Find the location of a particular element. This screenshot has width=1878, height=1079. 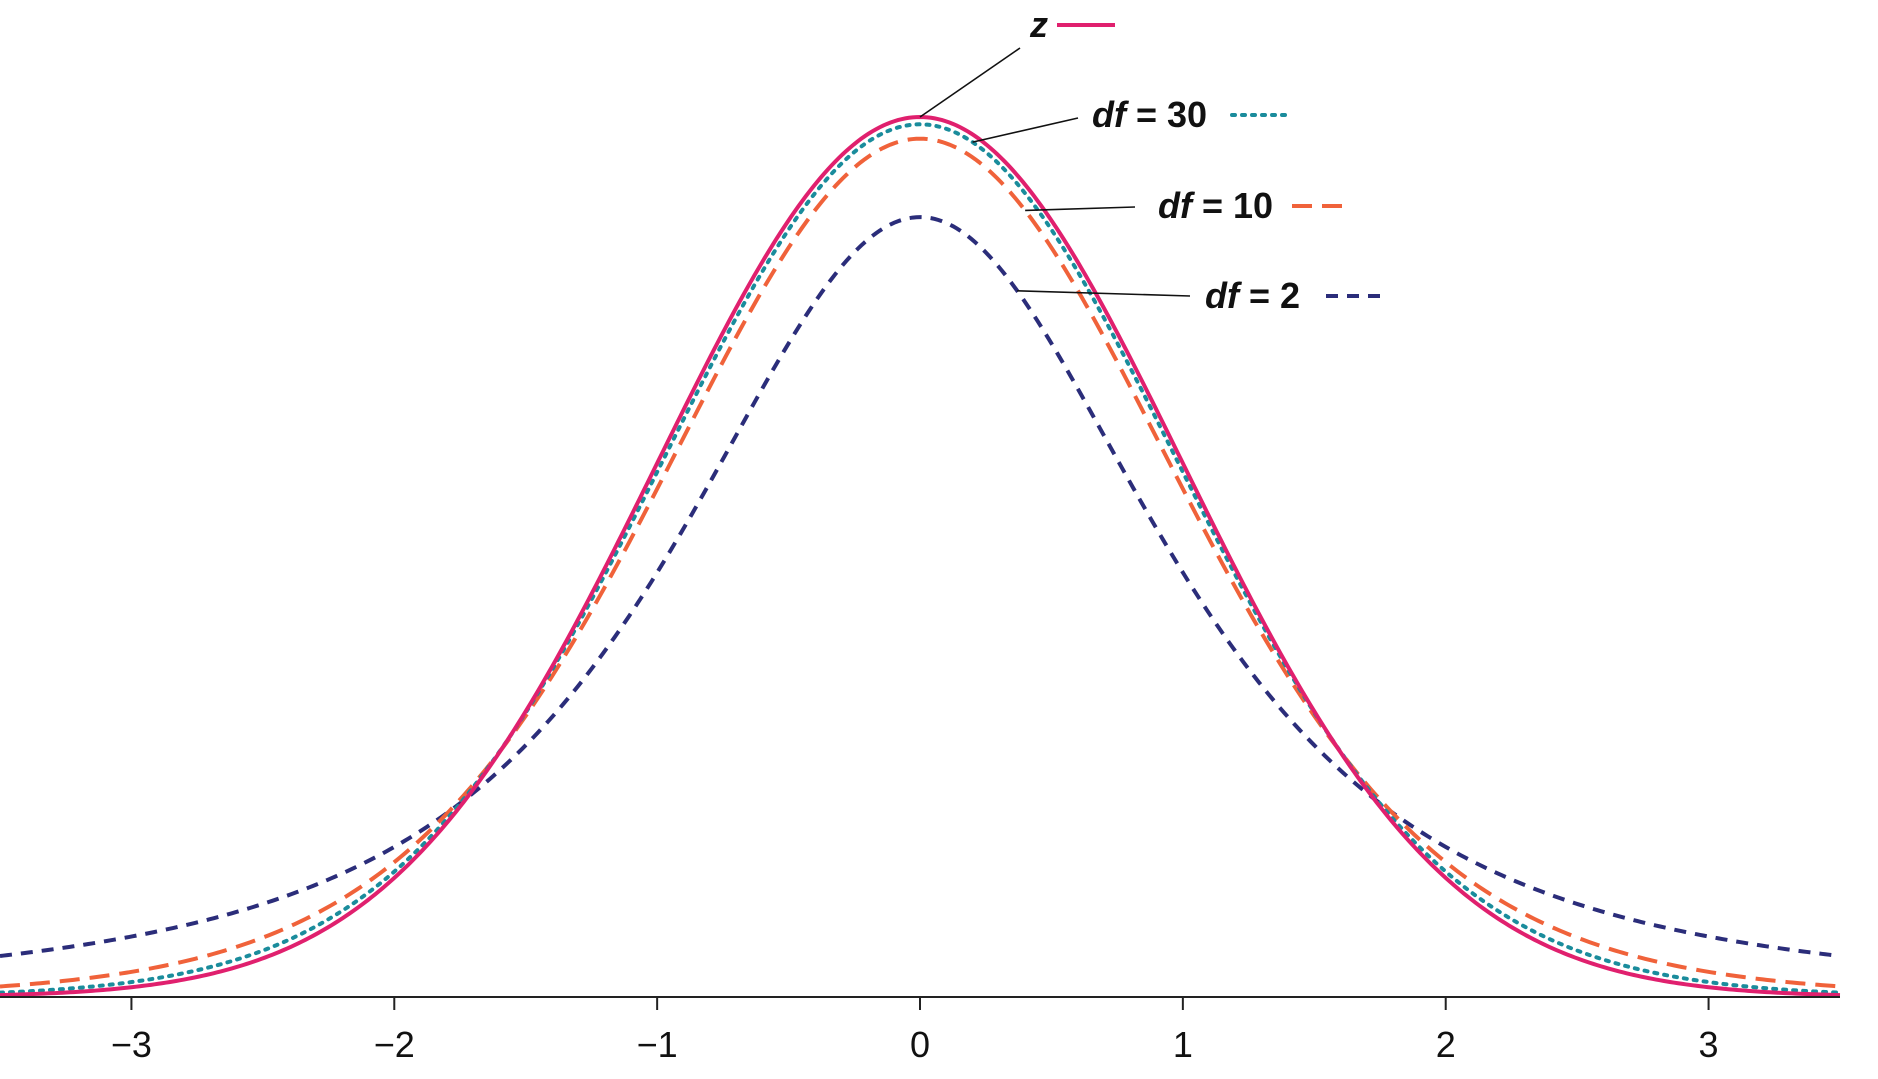

x-tick-label: −2 is located at coordinates (394, 1044).